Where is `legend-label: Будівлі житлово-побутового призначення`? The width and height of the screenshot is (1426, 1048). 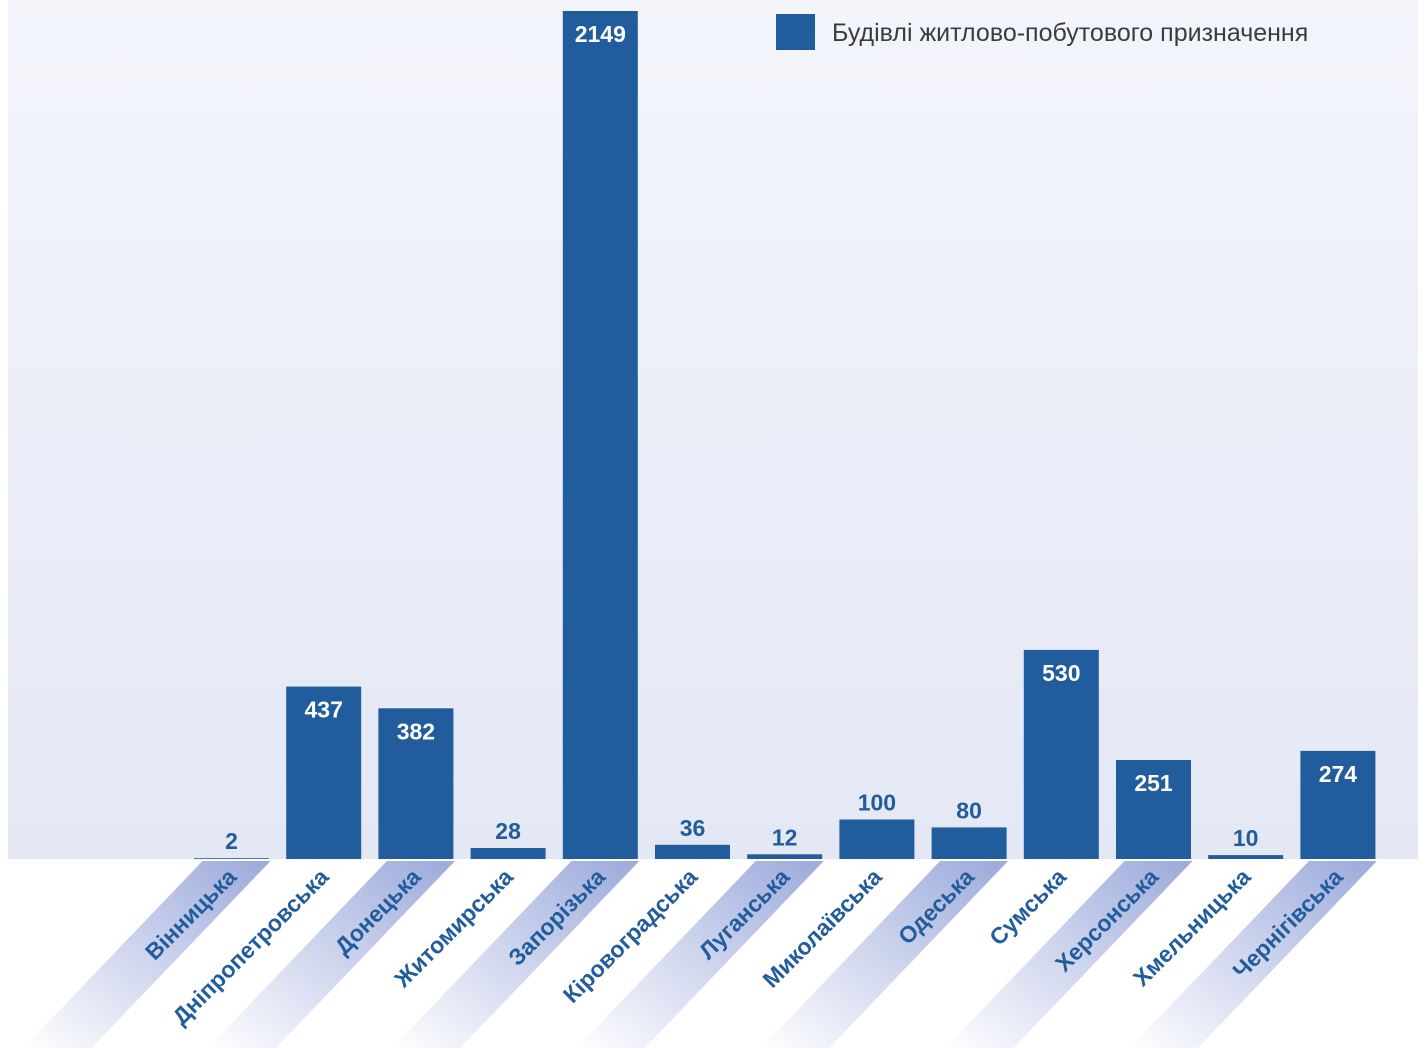
legend-label: Будівлі житлово-побутового призначення is located at coordinates (1070, 33).